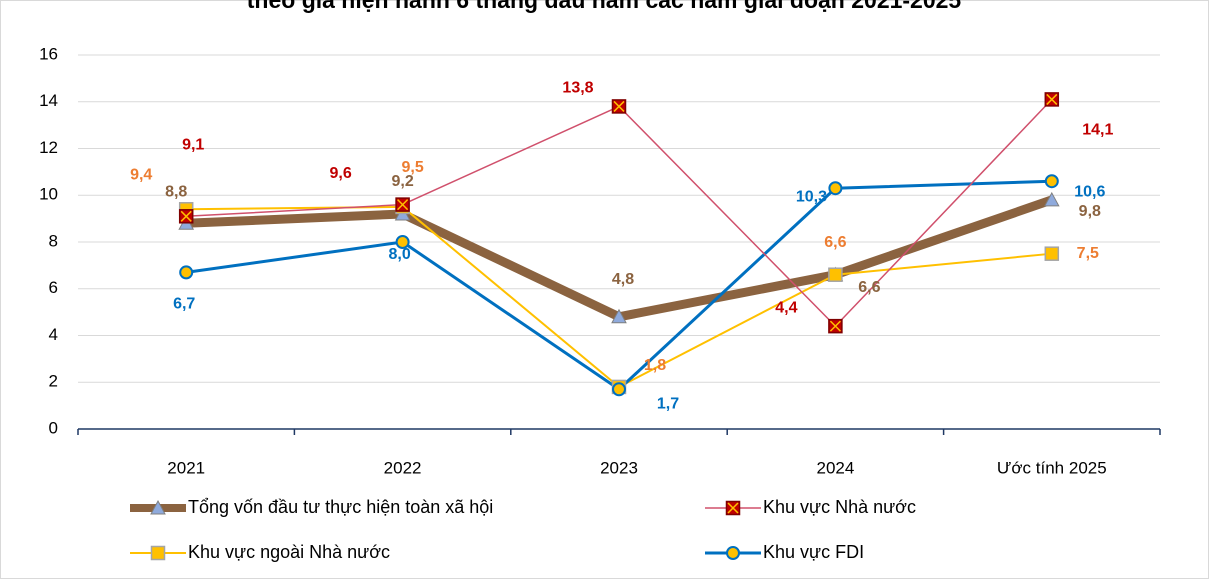 The height and width of the screenshot is (579, 1209). I want to click on x-tick-label: 2023, so click(619, 467).